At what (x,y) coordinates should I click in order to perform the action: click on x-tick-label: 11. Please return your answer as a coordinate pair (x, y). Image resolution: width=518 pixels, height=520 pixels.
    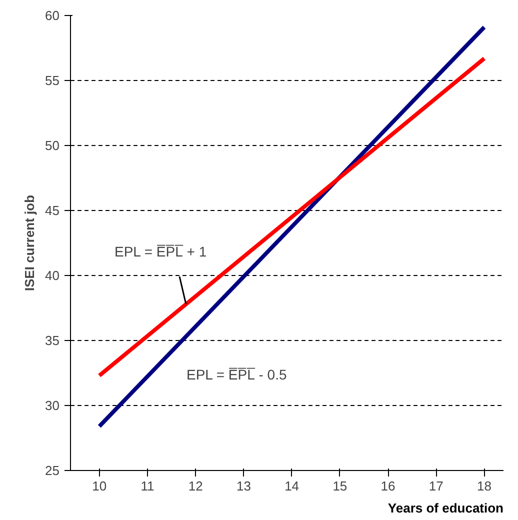
    Looking at the image, I should click on (147, 486).